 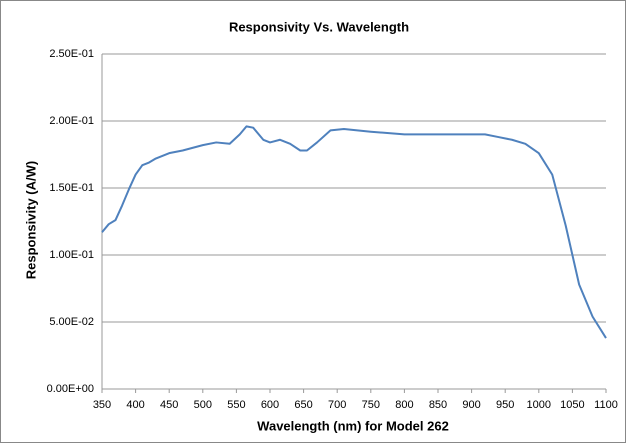 I want to click on y-axis-label: Responsivity (A/W), so click(x=30, y=220).